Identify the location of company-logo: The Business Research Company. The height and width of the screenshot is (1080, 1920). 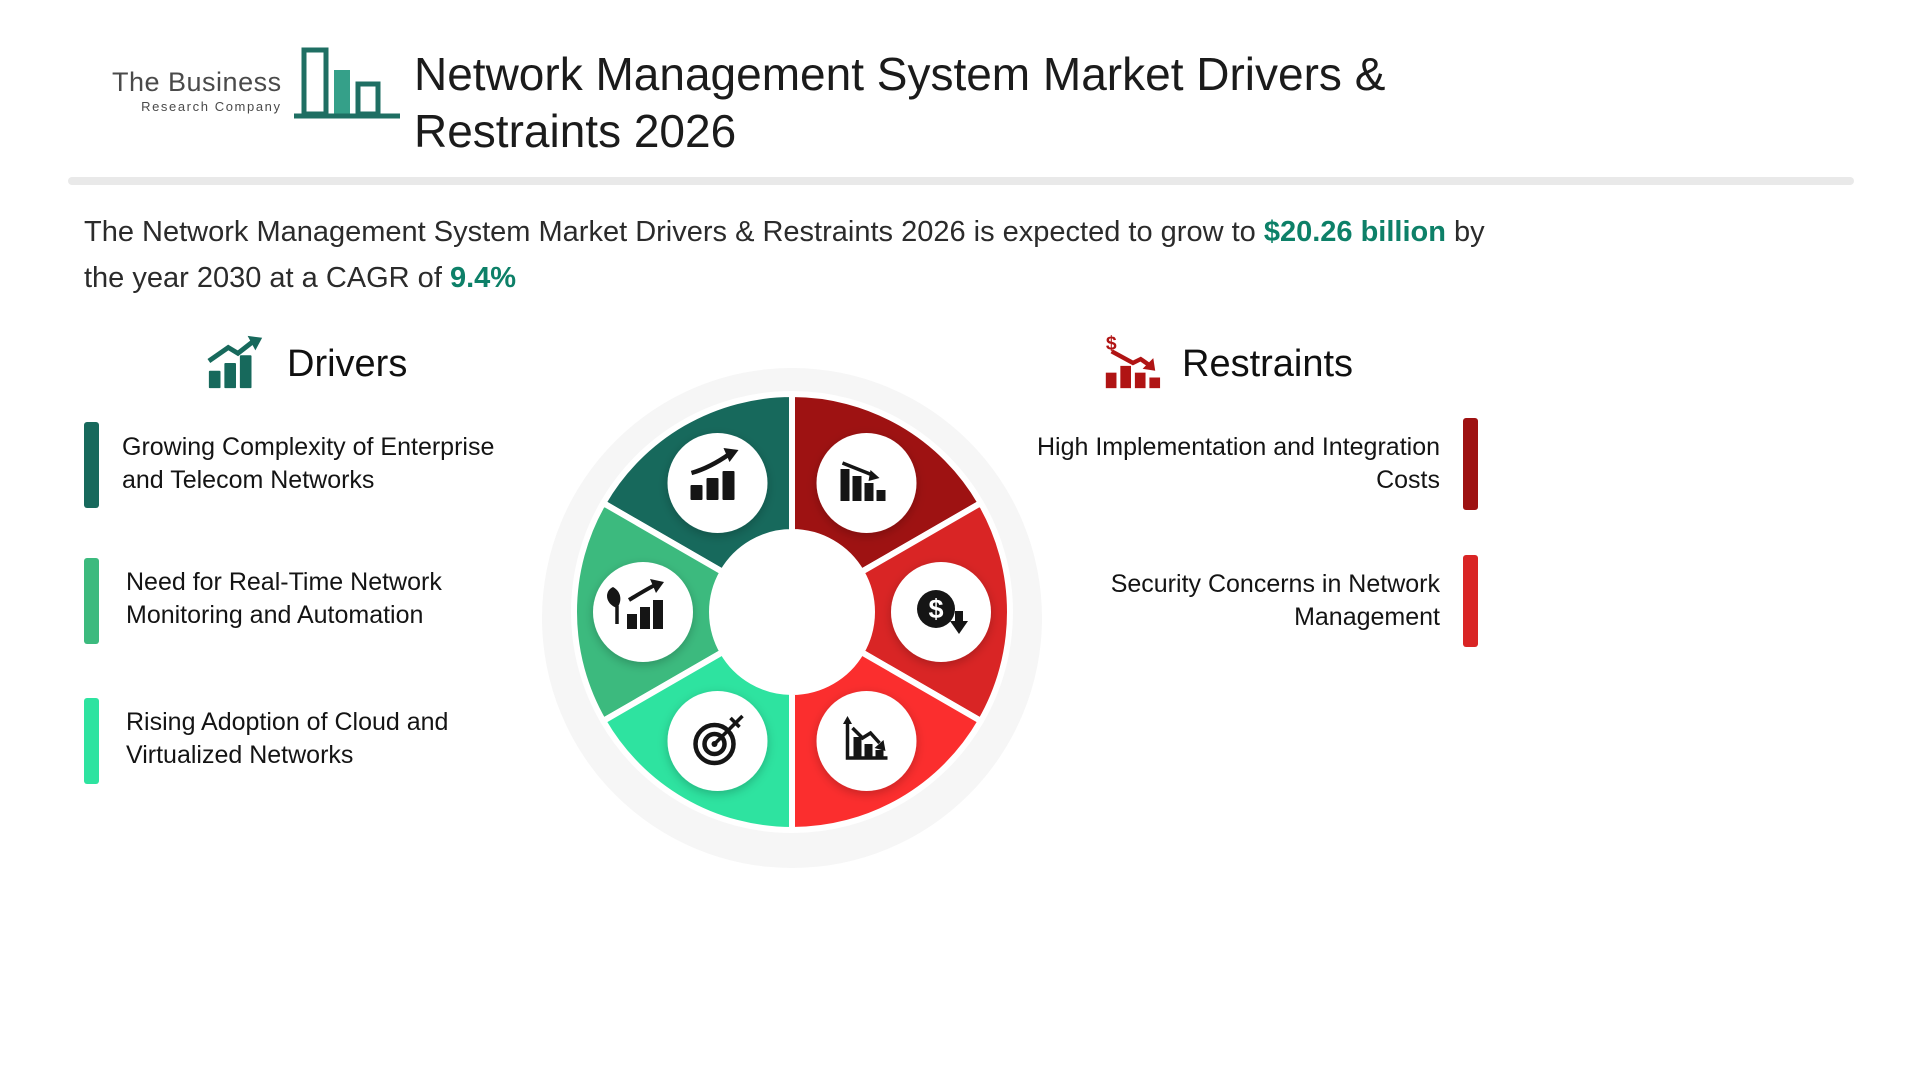
(258, 90).